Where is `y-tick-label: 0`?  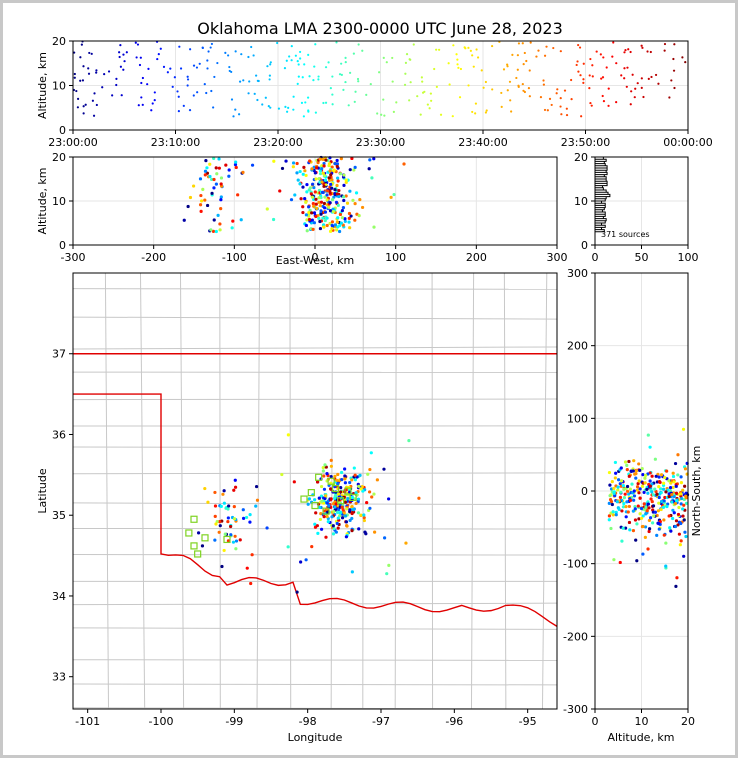
y-tick-label: 0 is located at coordinates (62, 130).